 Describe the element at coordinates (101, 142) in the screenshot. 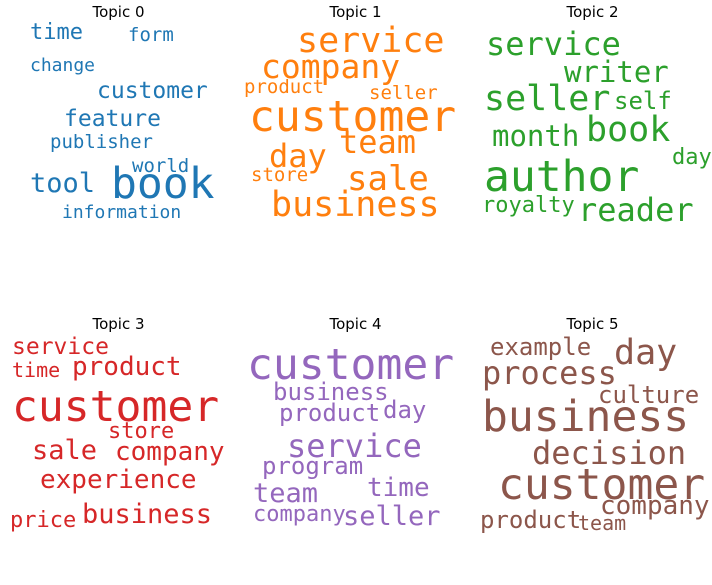

I see `cloud-word: publisher` at that location.